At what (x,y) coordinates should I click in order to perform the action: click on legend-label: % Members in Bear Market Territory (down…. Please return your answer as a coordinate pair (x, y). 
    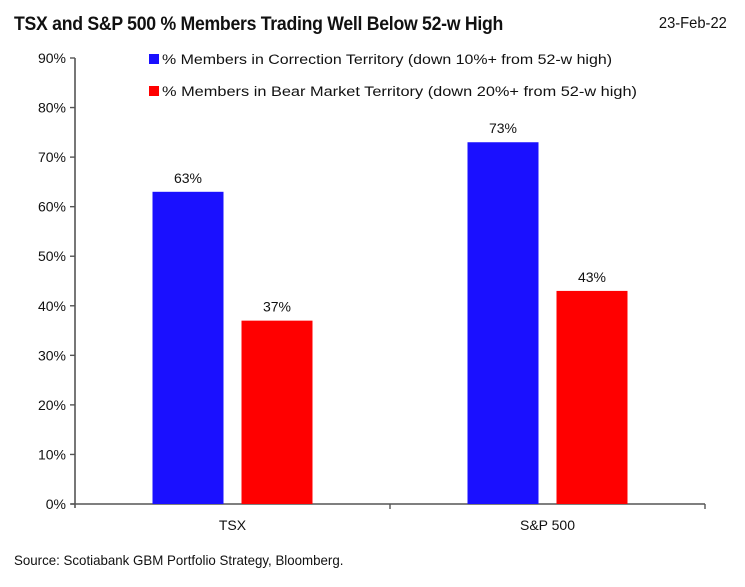
    Looking at the image, I should click on (399, 91).